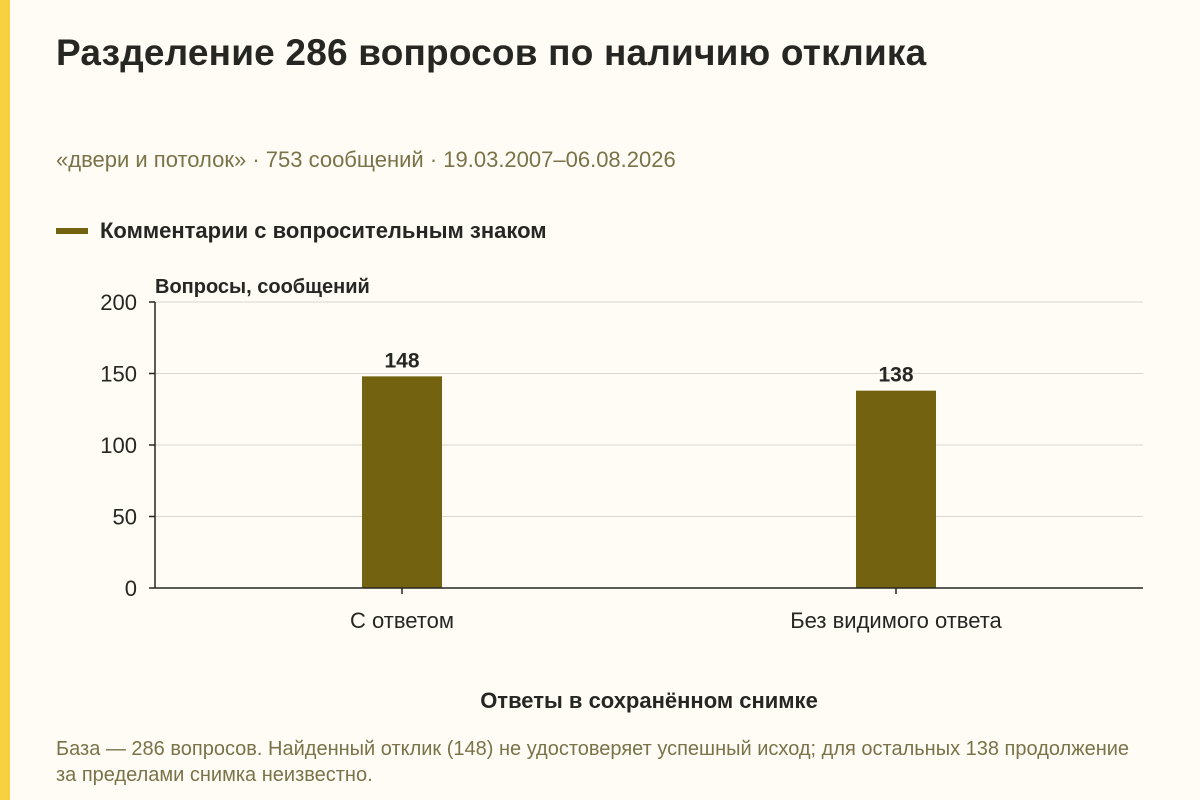 The height and width of the screenshot is (800, 1200). I want to click on x-tick-label: С ответом, so click(402, 620).